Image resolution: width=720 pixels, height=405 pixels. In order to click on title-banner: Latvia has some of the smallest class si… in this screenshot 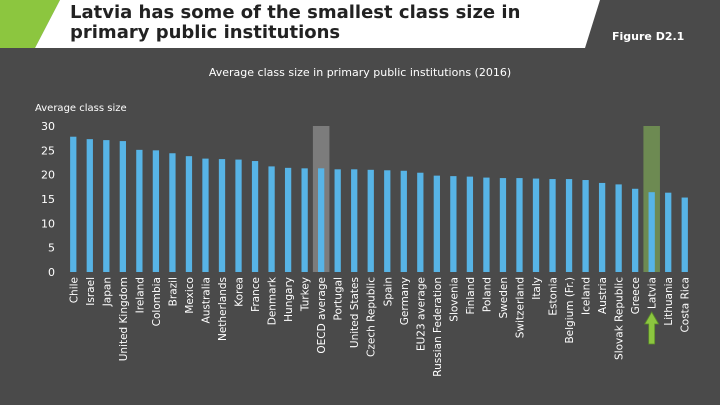, I will do `click(360, 24)`.